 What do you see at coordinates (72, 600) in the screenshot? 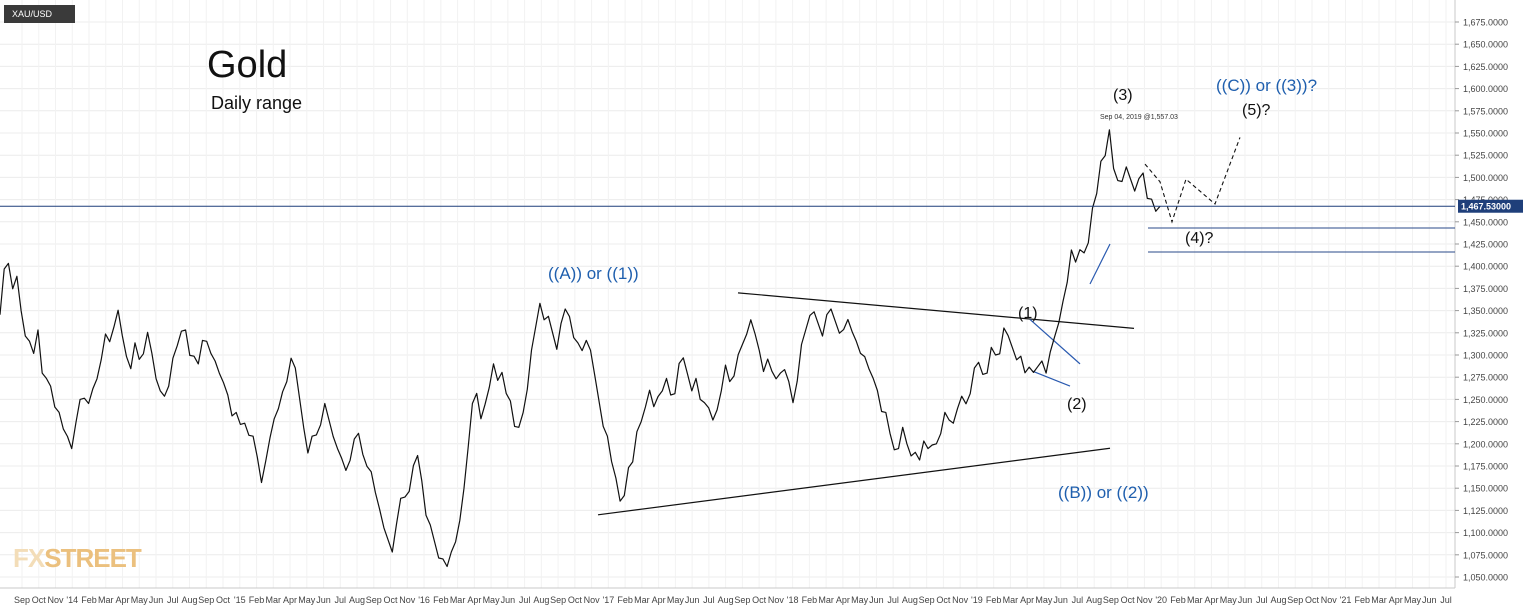
I see `x-tick-label: '14` at bounding box center [72, 600].